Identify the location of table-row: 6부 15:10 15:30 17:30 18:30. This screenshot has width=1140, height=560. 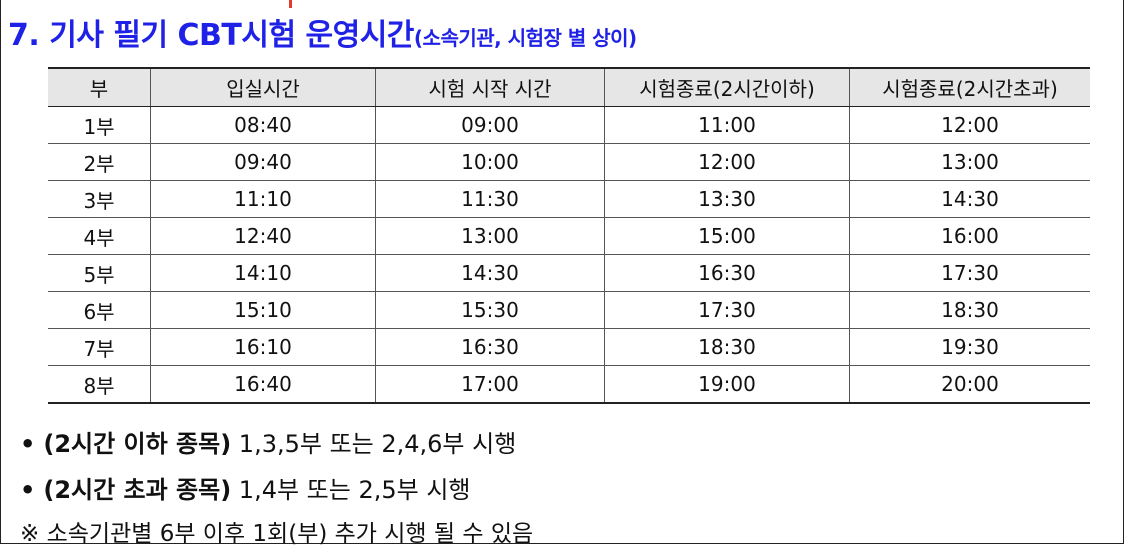
(569, 310).